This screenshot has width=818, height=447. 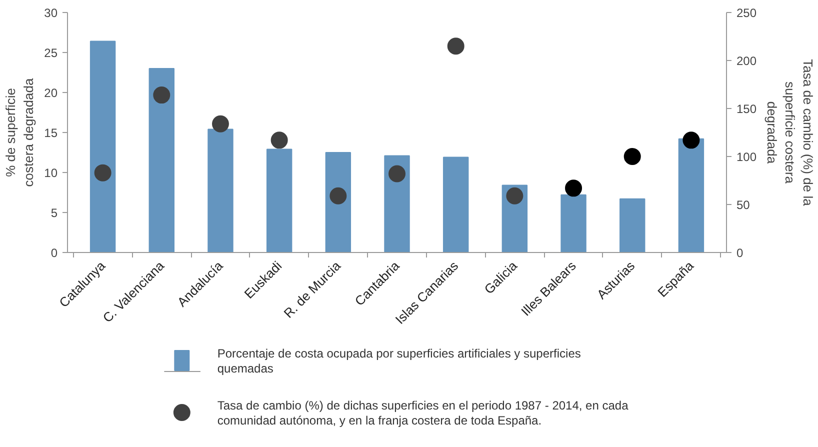 I want to click on y2-tick-label: 50, so click(x=743, y=205).